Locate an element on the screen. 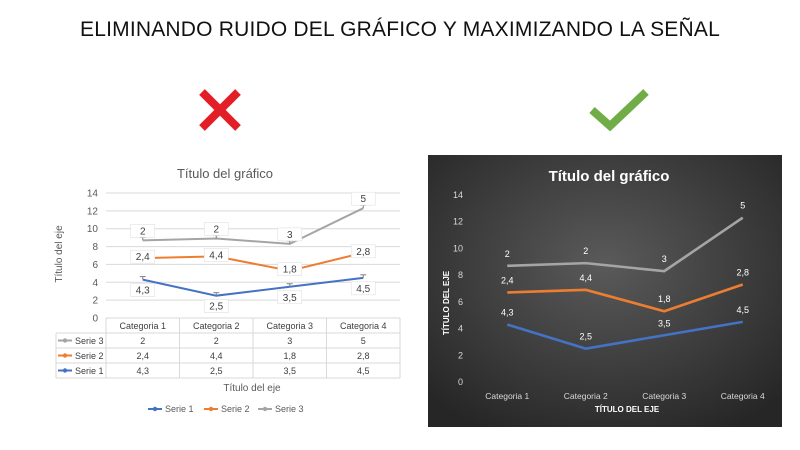 This screenshot has height=450, width=800. legend-entry: Serie 1 is located at coordinates (179, 409).